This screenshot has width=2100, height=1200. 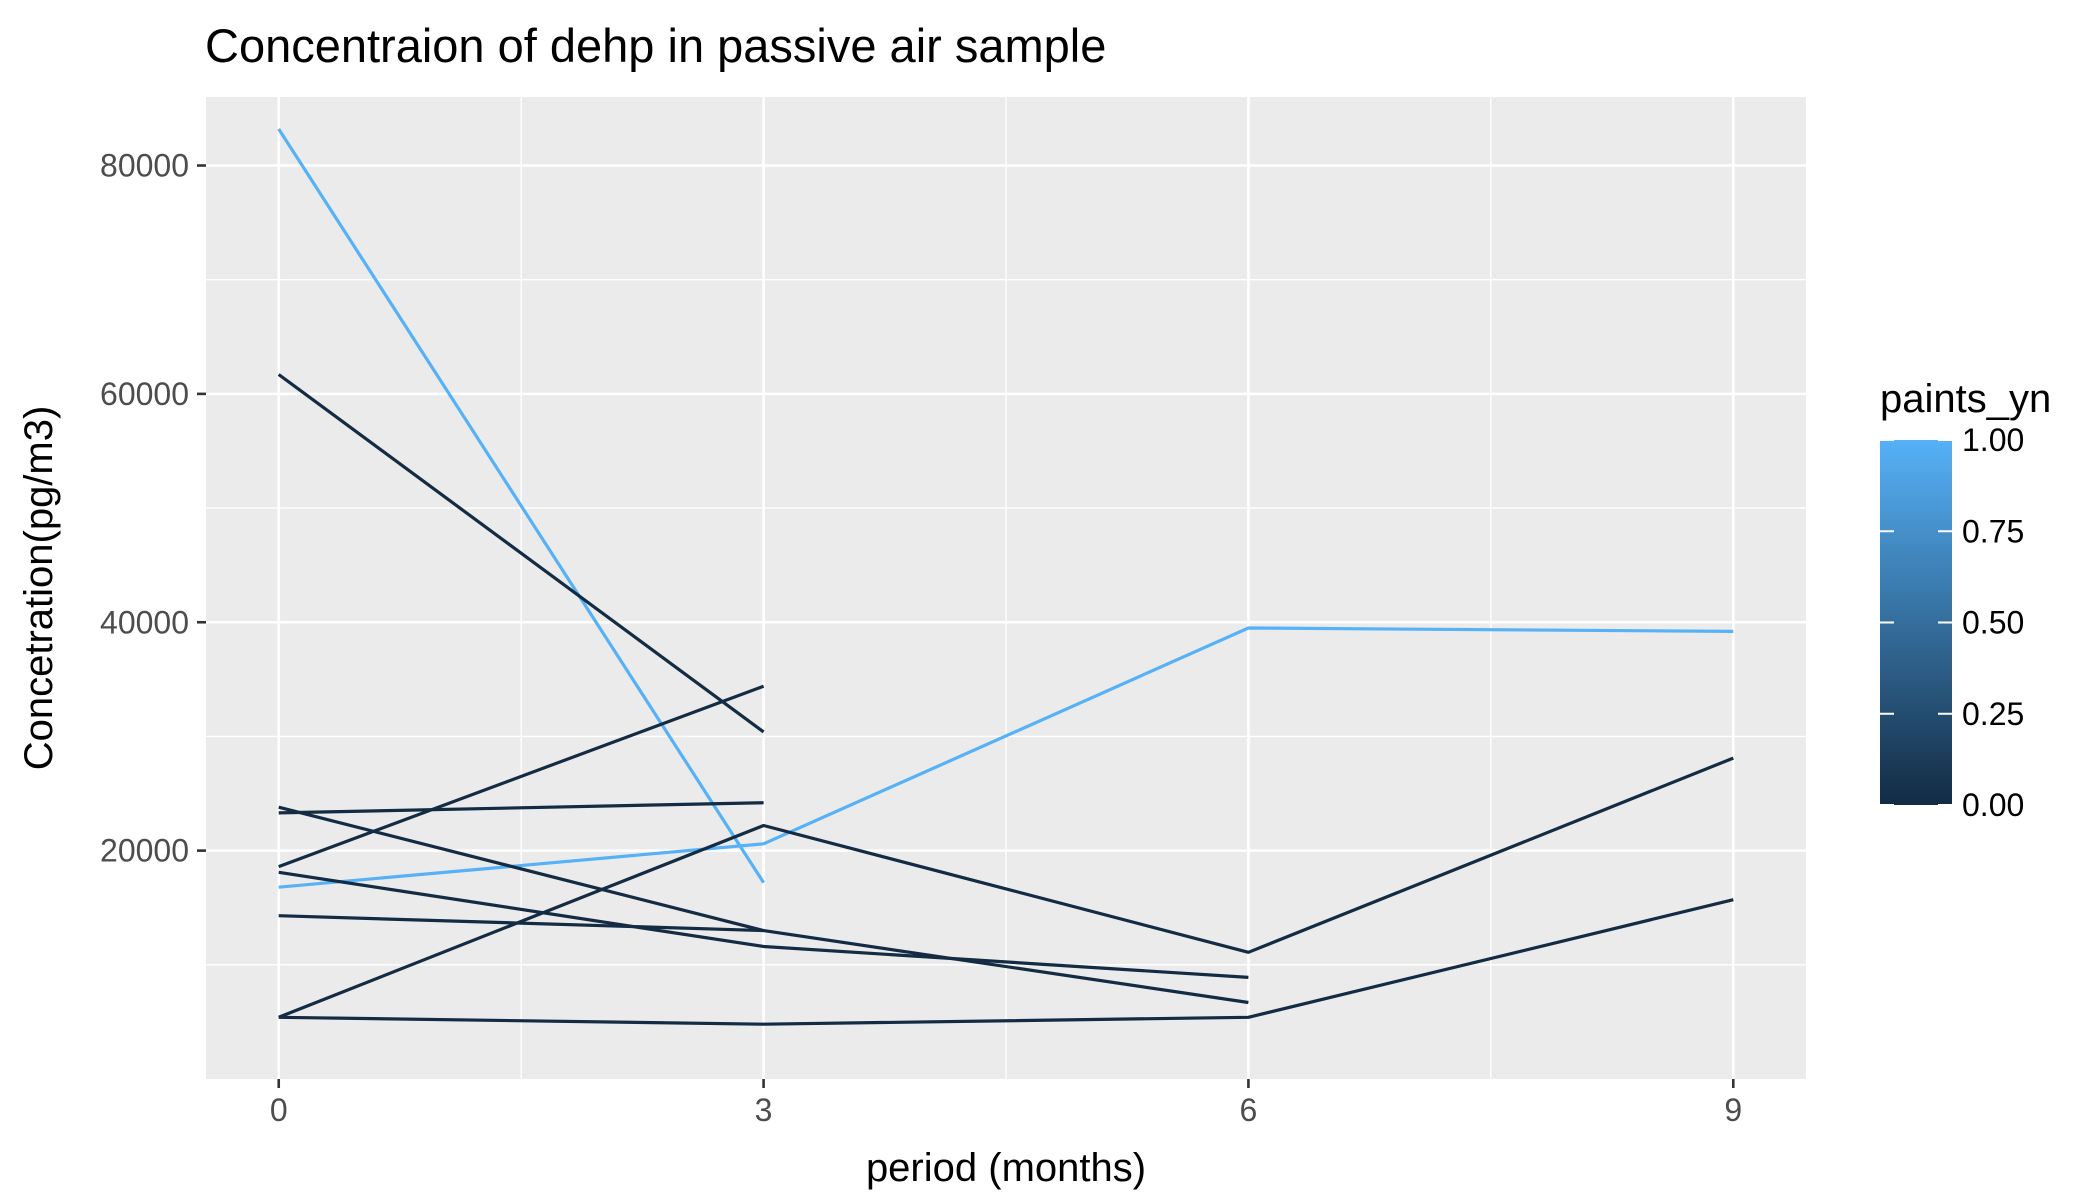 What do you see at coordinates (1006, 1103) in the screenshot?
I see `x-axis: 0 3 6 9` at bounding box center [1006, 1103].